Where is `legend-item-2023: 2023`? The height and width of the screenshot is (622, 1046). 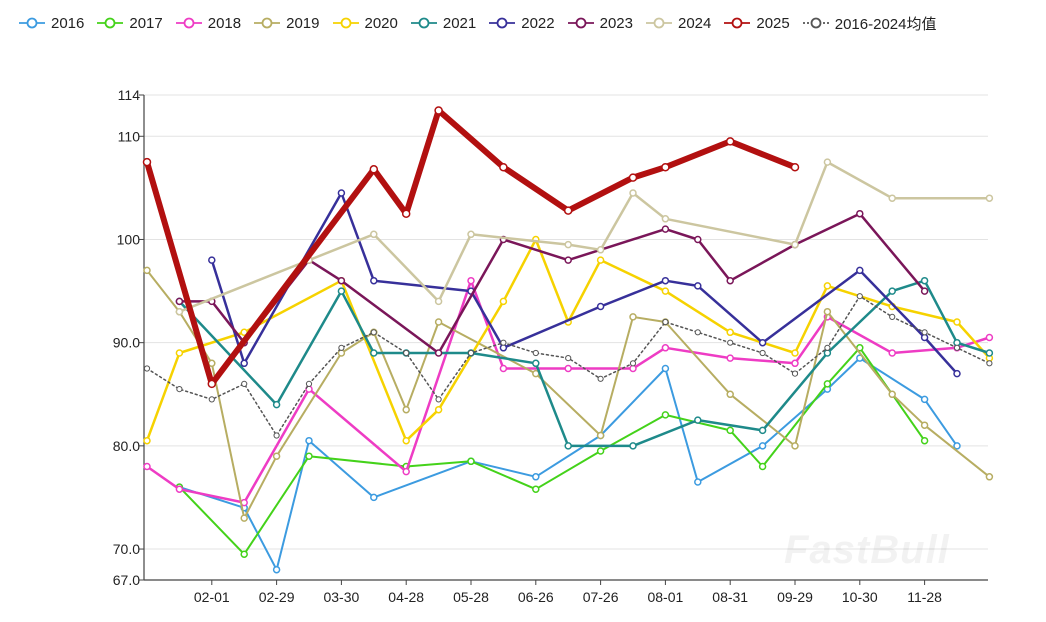
legend-item-2023: 2023 is located at coordinates (600, 23).